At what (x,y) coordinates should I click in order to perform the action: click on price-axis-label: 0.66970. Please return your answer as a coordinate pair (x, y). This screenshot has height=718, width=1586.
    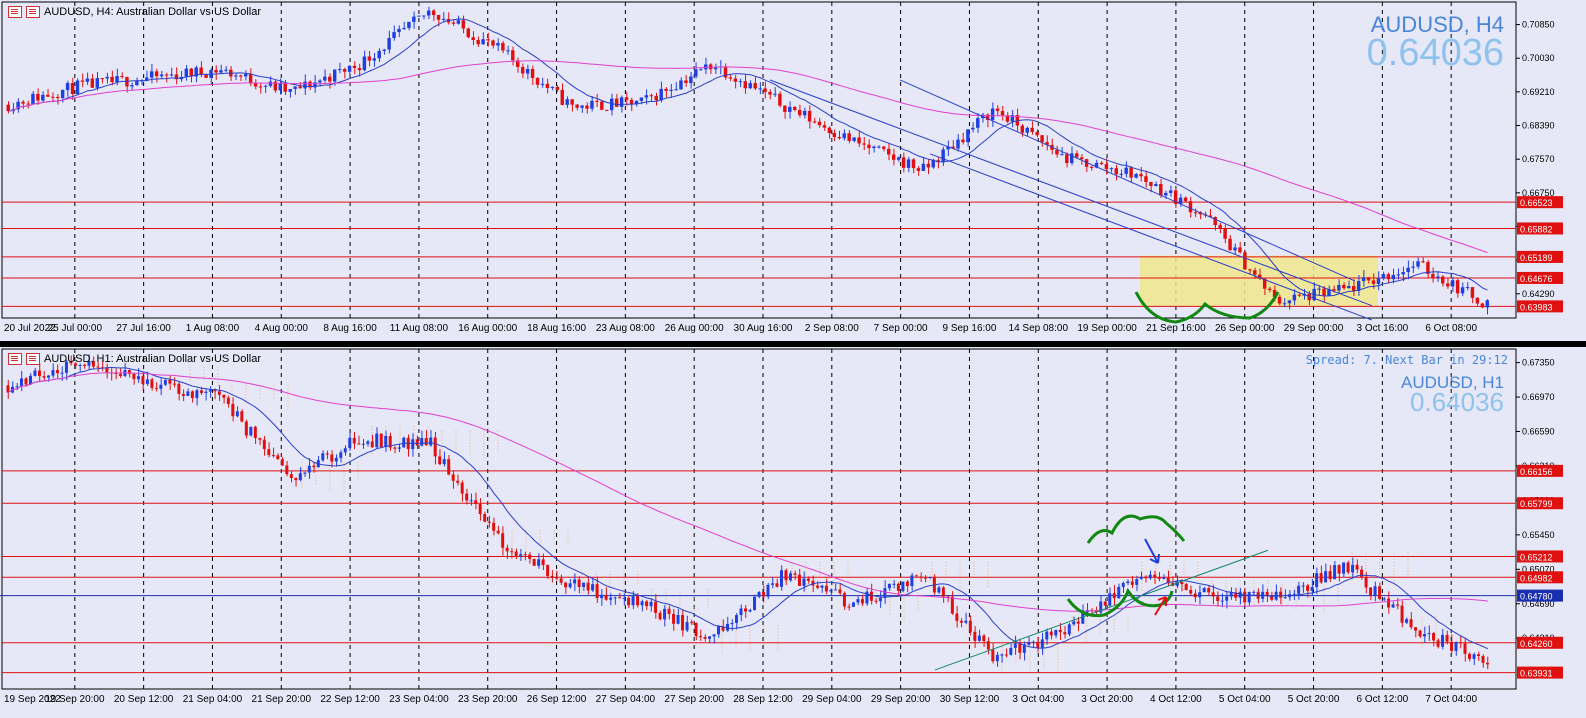
    Looking at the image, I should click on (1538, 397).